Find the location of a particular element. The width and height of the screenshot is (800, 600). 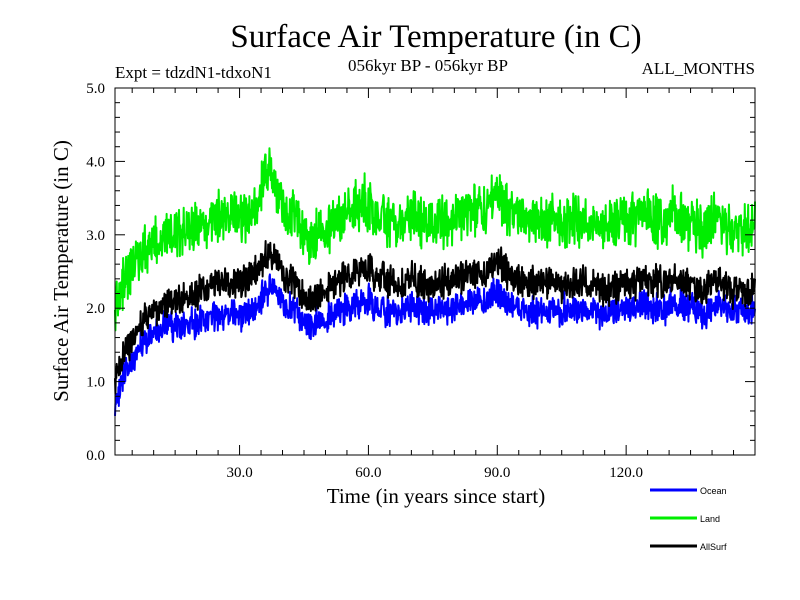

experiment-label: Expt = tdzdN1-tdxoN1 is located at coordinates (193, 72).